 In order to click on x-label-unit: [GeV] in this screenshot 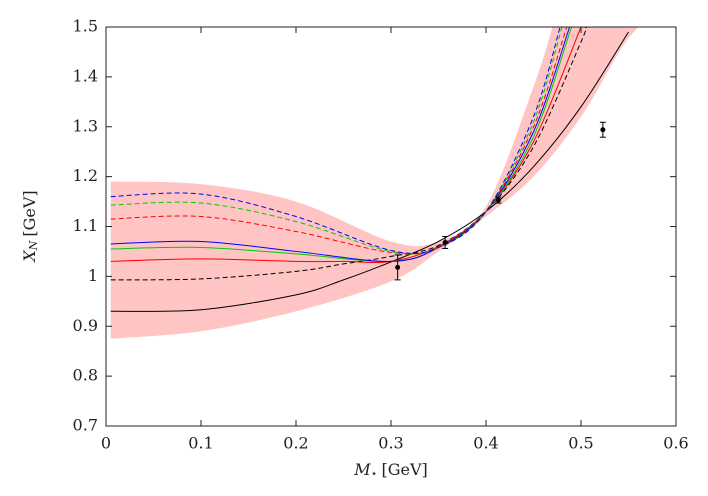, I will do `click(404, 469)`.